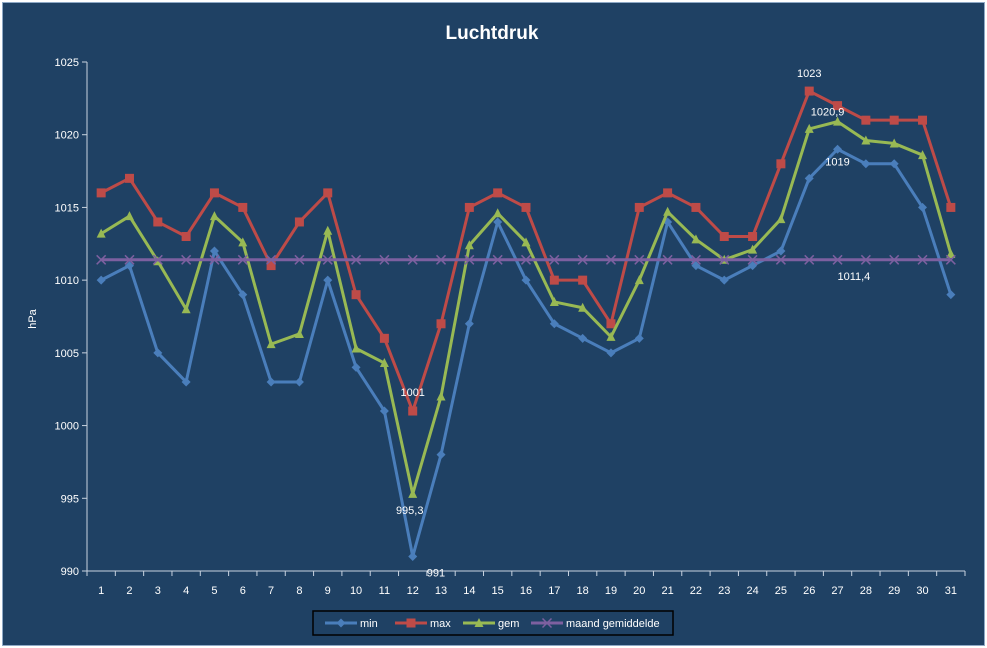 The image size is (987, 648). I want to click on x-tick-label: 31, so click(951, 591).